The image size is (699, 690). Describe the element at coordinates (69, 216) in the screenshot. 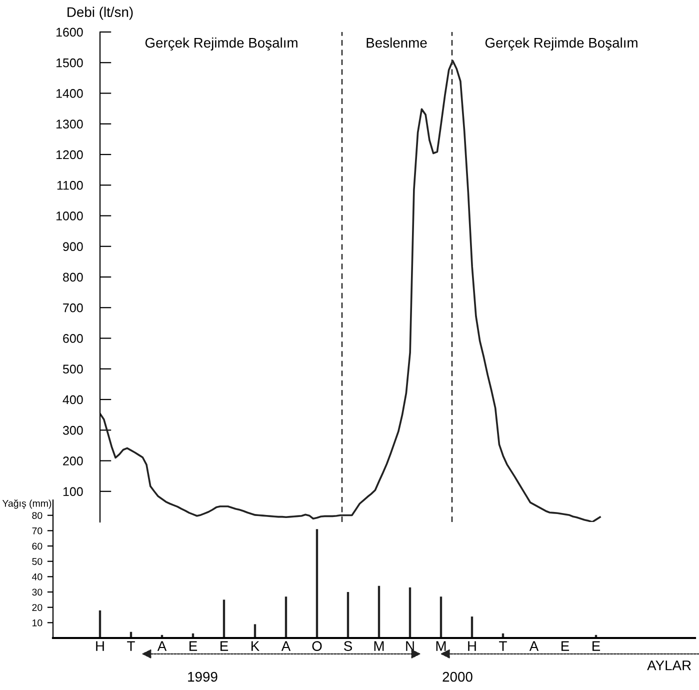

I see `y-tick-label: 1000` at that location.